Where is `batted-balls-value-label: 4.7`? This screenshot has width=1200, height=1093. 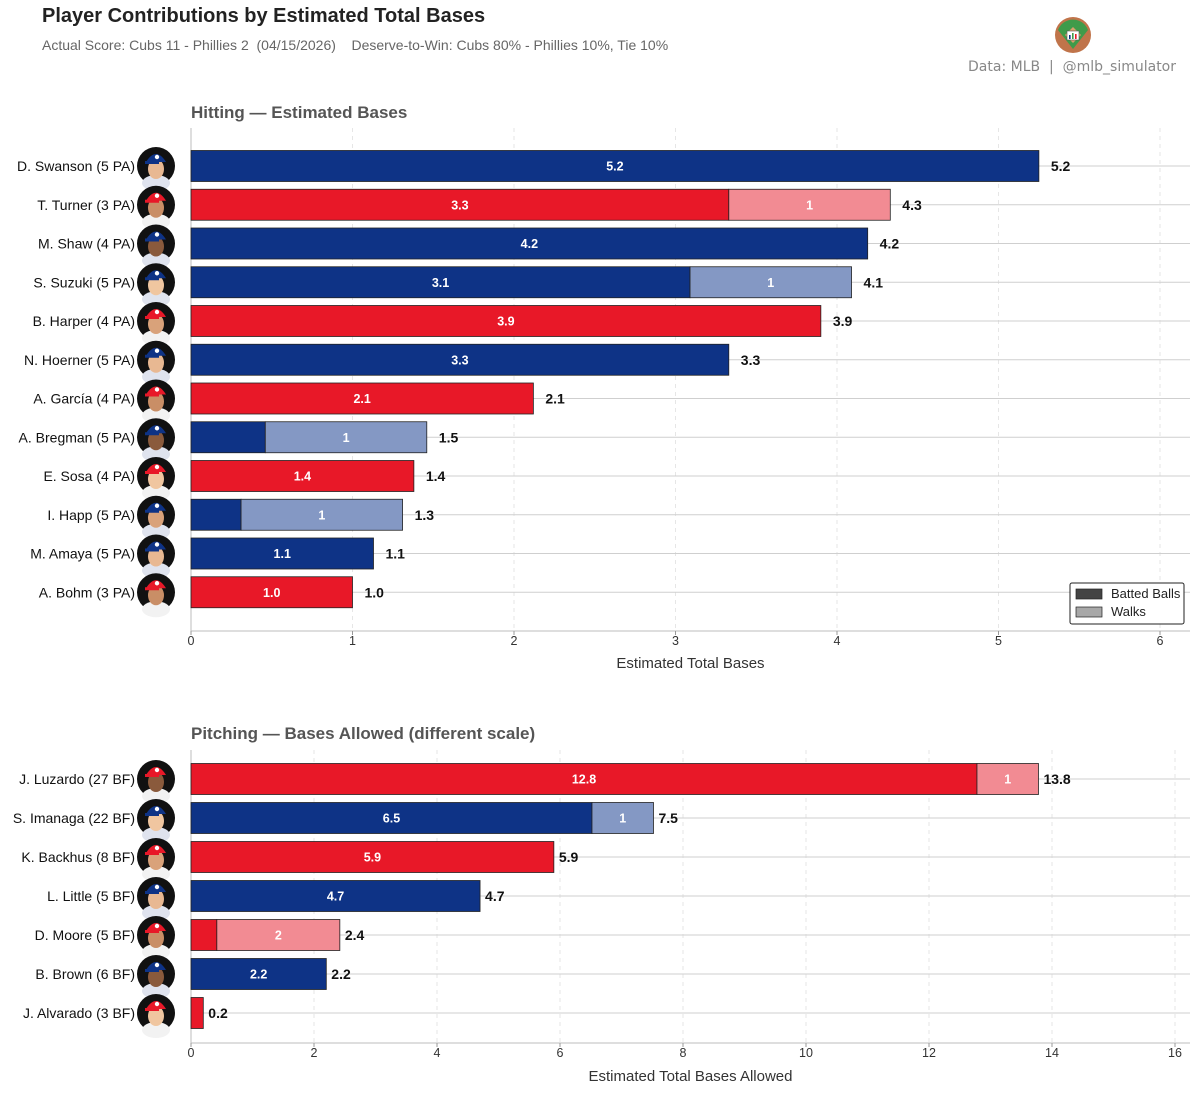
batted-balls-value-label: 4.7 is located at coordinates (335, 897).